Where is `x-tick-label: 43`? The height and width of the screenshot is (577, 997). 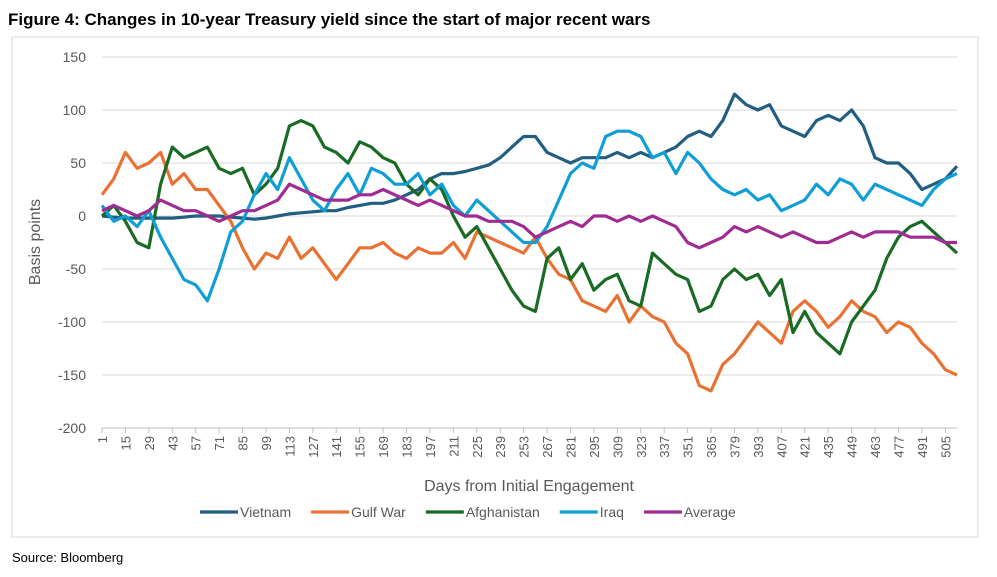
x-tick-label: 43 is located at coordinates (172, 443).